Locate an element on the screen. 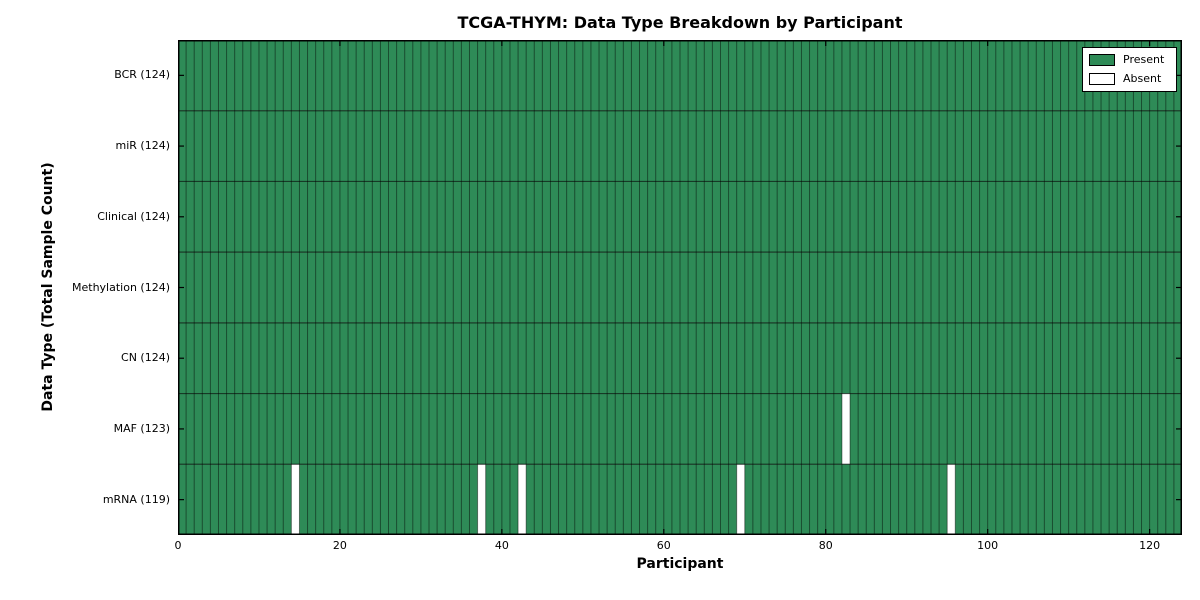 The width and height of the screenshot is (1200, 600). x-axis-label: Participant is located at coordinates (680, 564).